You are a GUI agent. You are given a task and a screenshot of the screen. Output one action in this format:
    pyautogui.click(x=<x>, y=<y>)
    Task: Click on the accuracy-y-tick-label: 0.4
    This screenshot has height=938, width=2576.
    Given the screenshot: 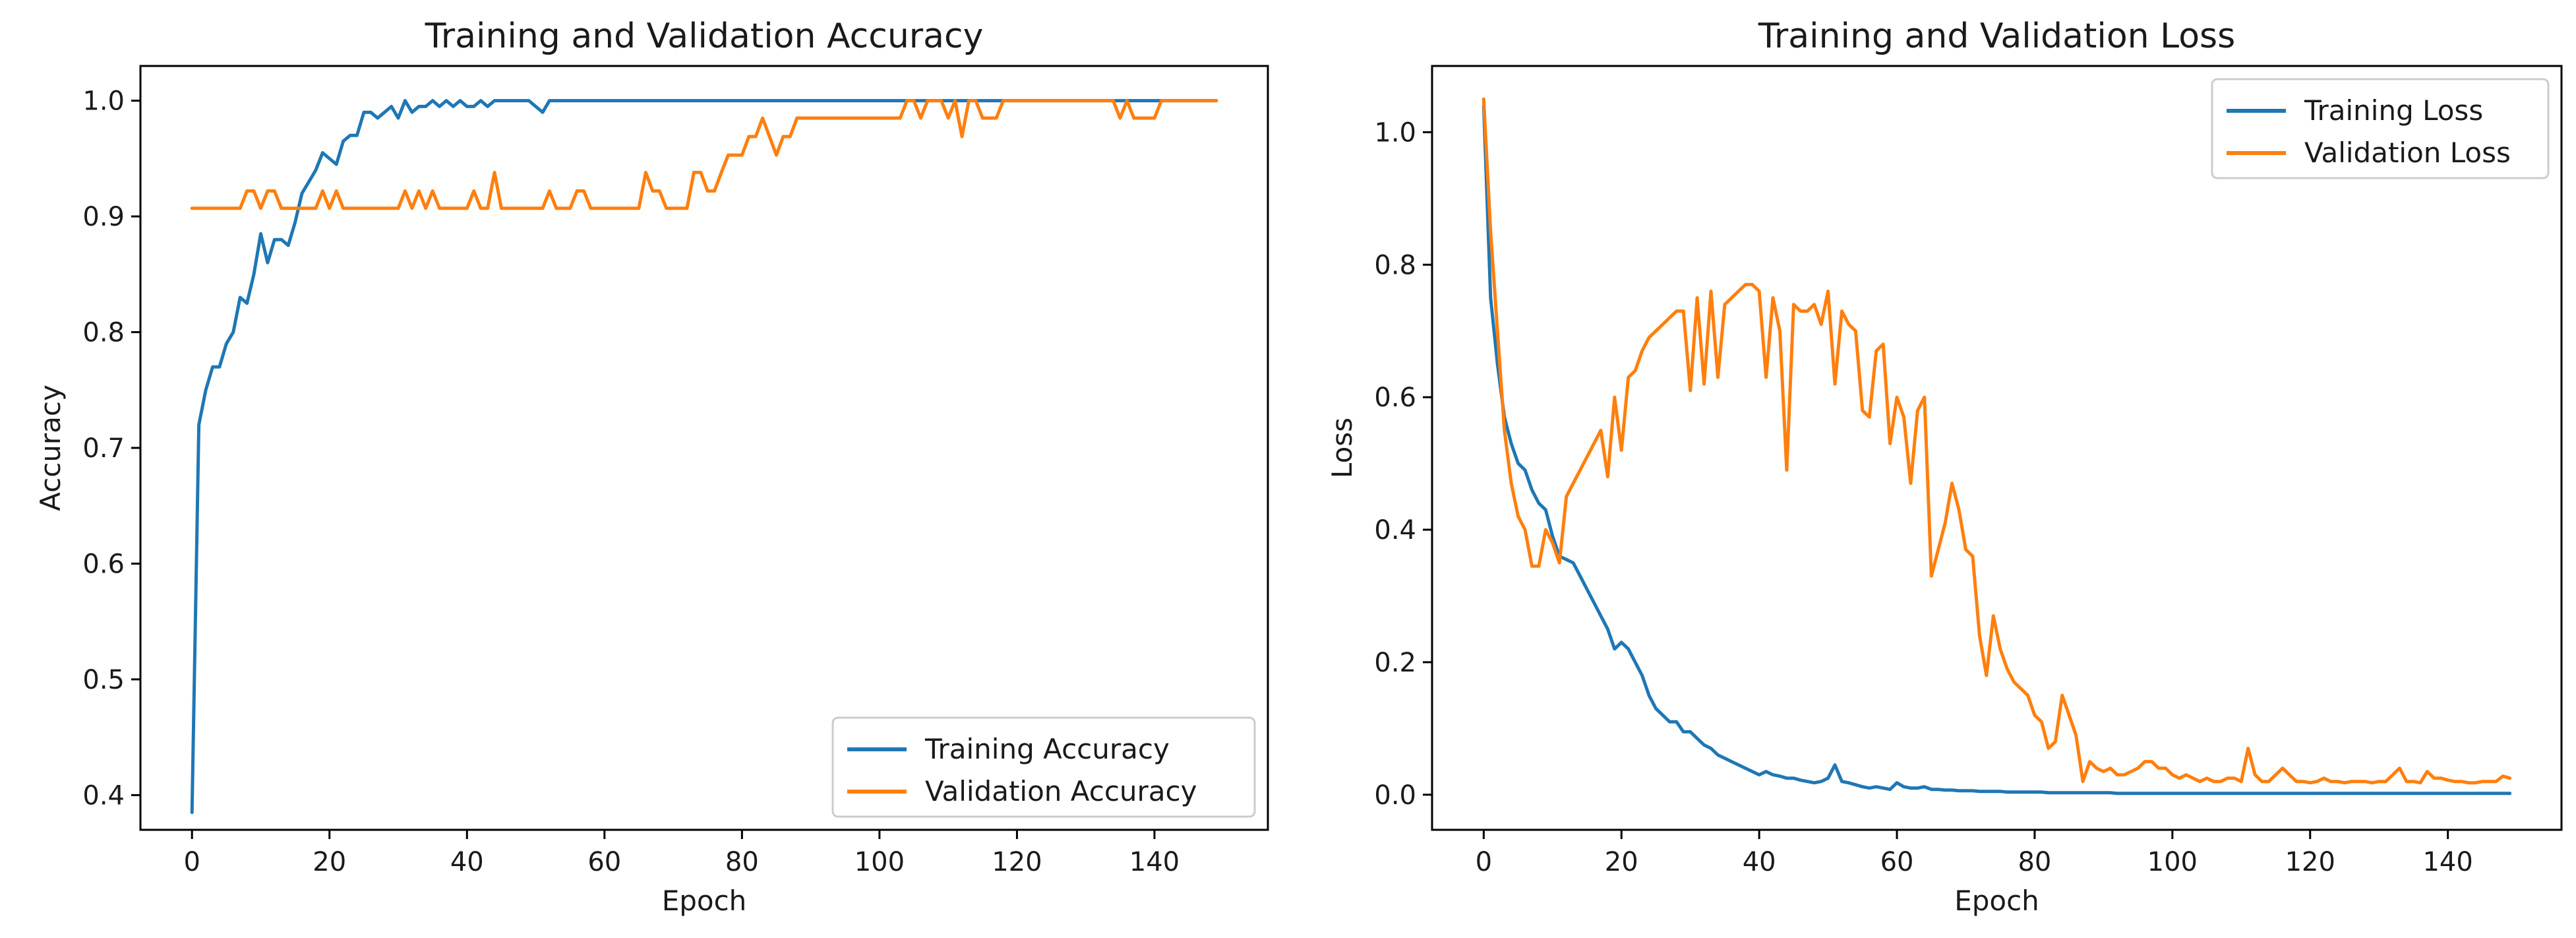 What is the action you would take?
    pyautogui.click(x=103, y=795)
    